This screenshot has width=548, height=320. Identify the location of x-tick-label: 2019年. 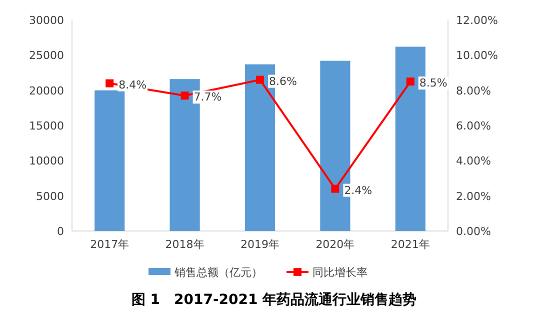
(260, 244).